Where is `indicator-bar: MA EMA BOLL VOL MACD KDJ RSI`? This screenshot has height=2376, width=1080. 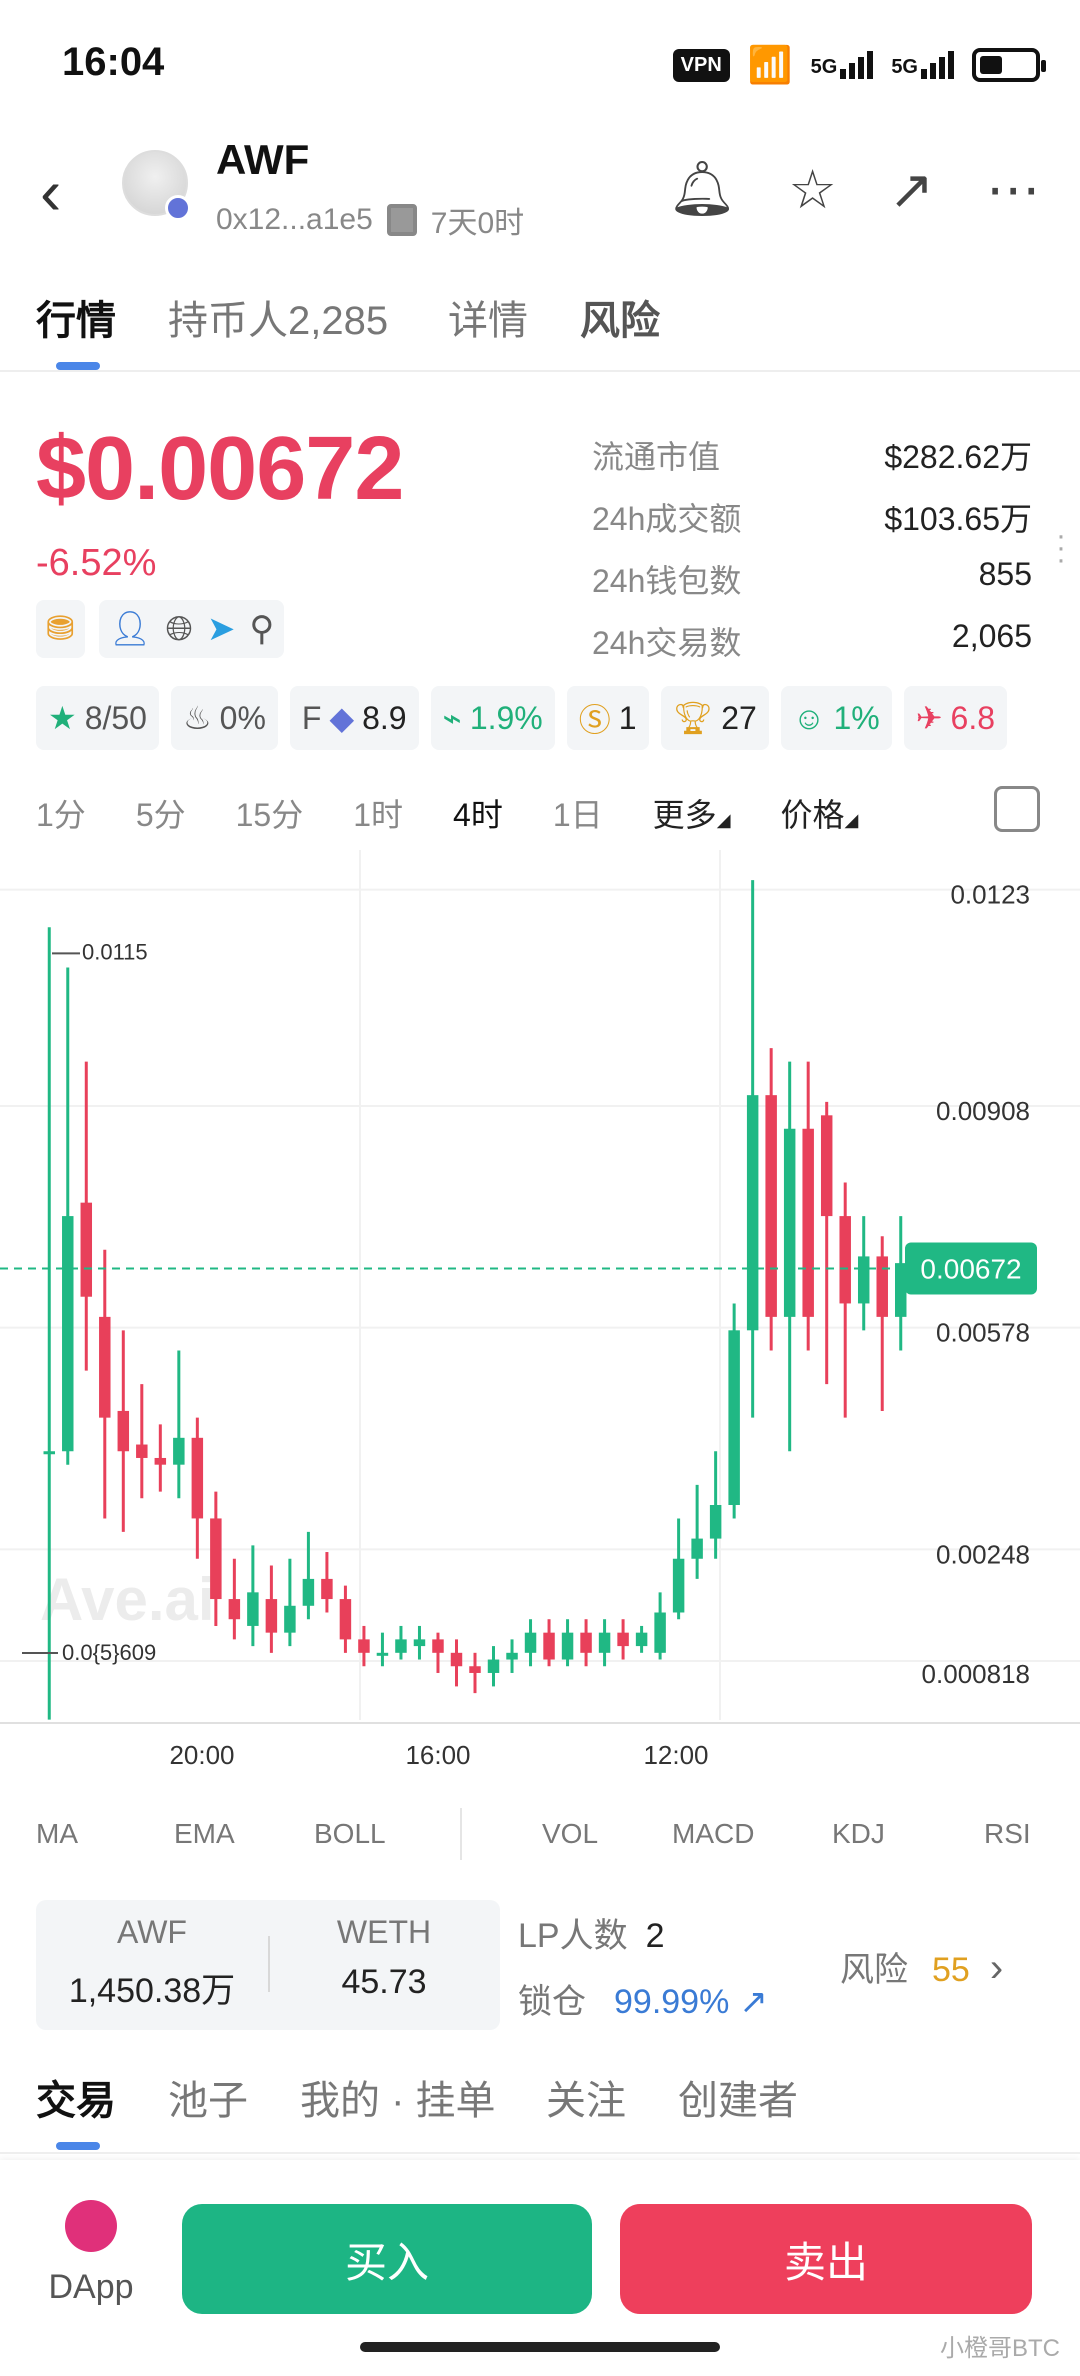 indicator-bar: MA EMA BOLL VOL MACD KDJ RSI is located at coordinates (540, 1836).